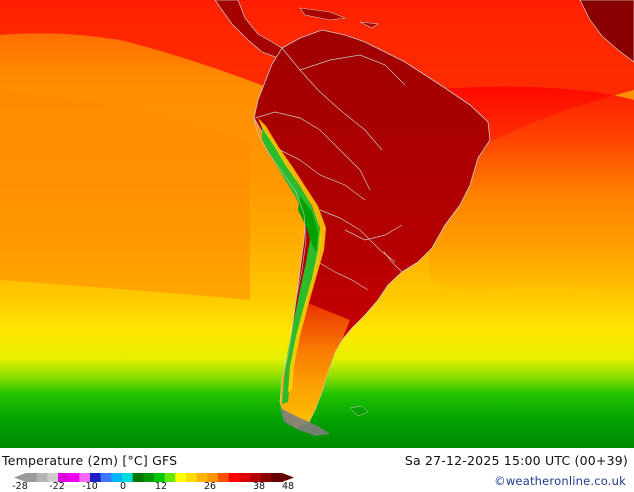 The width and height of the screenshot is (634, 492). I want to click on scale-tick: -10, so click(90, 486).